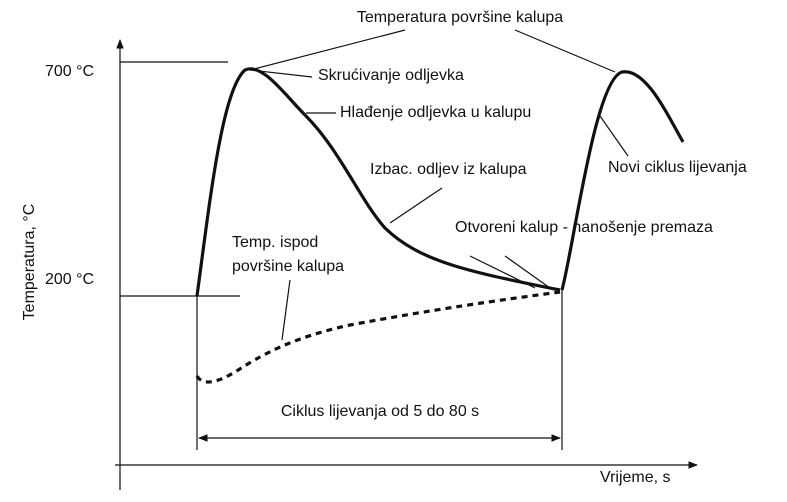 Image resolution: width=787 pixels, height=502 pixels. Describe the element at coordinates (69, 71) in the screenshot. I see `y-tick-label: 700 °C` at that location.